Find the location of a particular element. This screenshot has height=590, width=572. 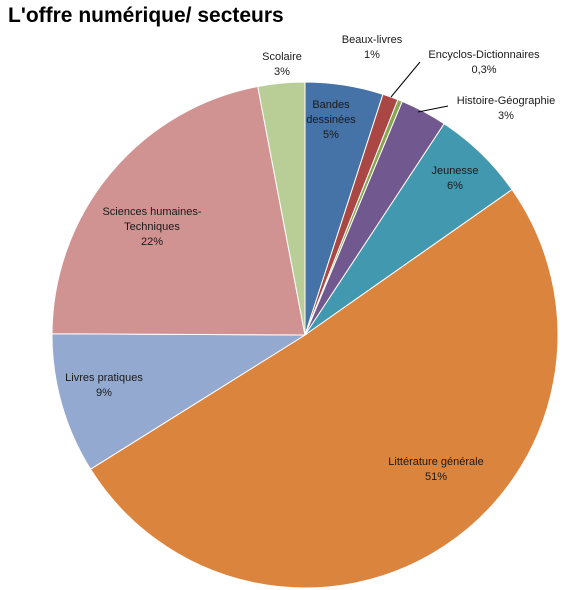

data-label-sciences-humaines-techniques: Sciences humaines-Techniques 22% is located at coordinates (151, 227).